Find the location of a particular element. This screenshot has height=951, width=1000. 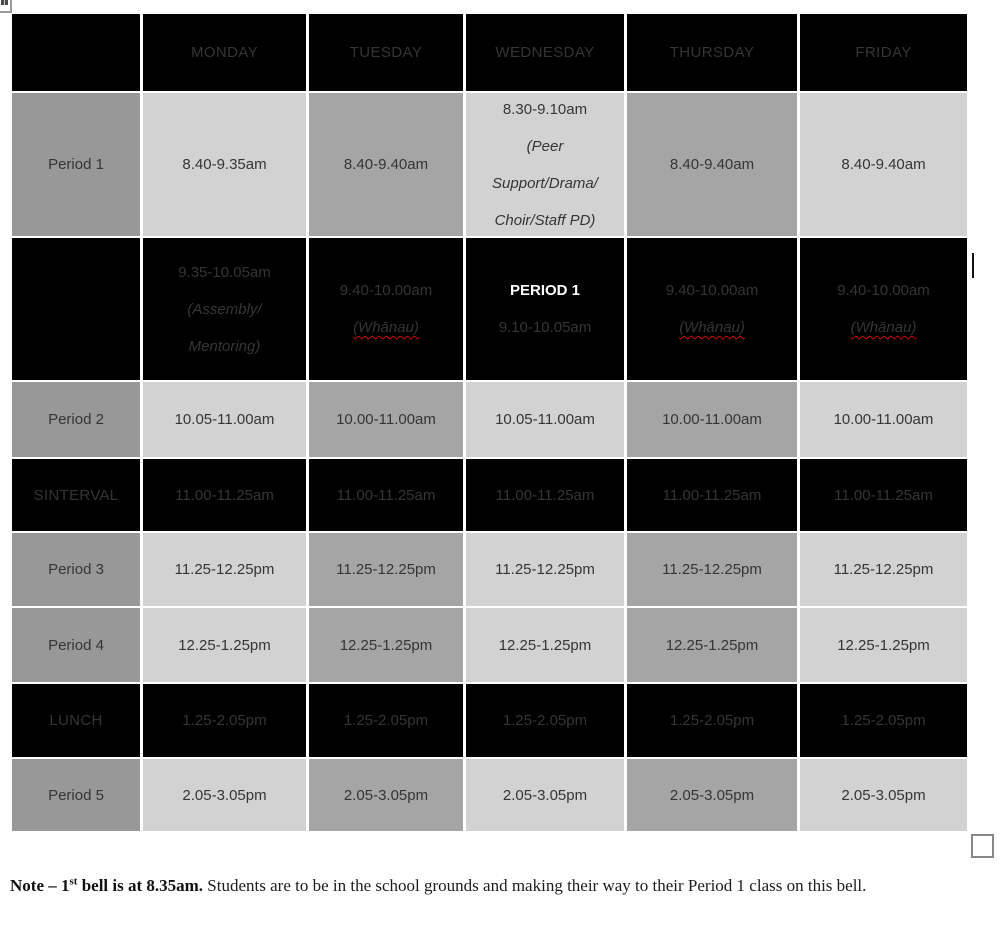

column-header-wednesday: WEDNESDAY is located at coordinates (545, 52).